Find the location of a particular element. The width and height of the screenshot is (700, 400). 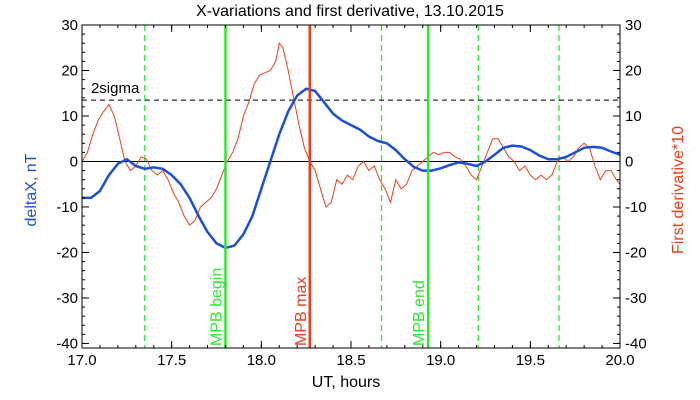

left-ytick-label-7: -40 is located at coordinates (67, 343).